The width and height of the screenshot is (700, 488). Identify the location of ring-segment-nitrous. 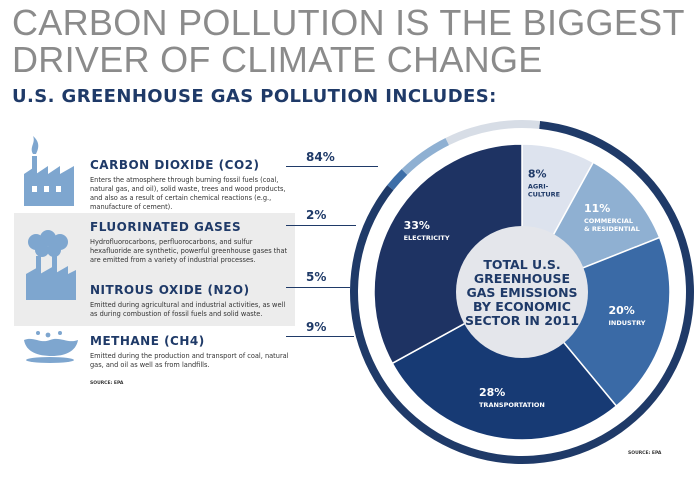
(425, 156).